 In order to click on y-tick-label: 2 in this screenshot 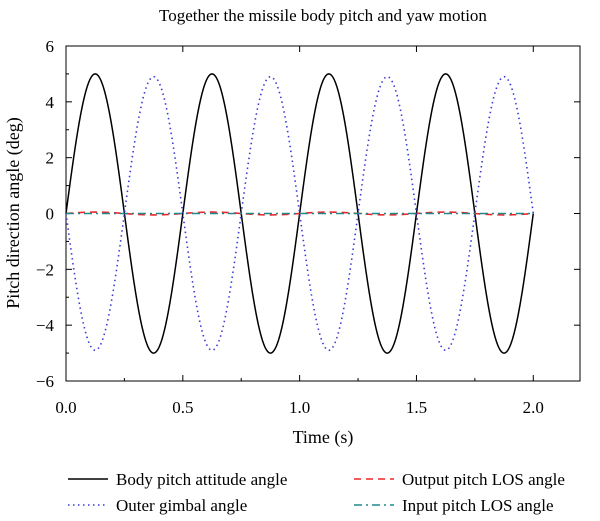, I will do `click(50, 158)`.